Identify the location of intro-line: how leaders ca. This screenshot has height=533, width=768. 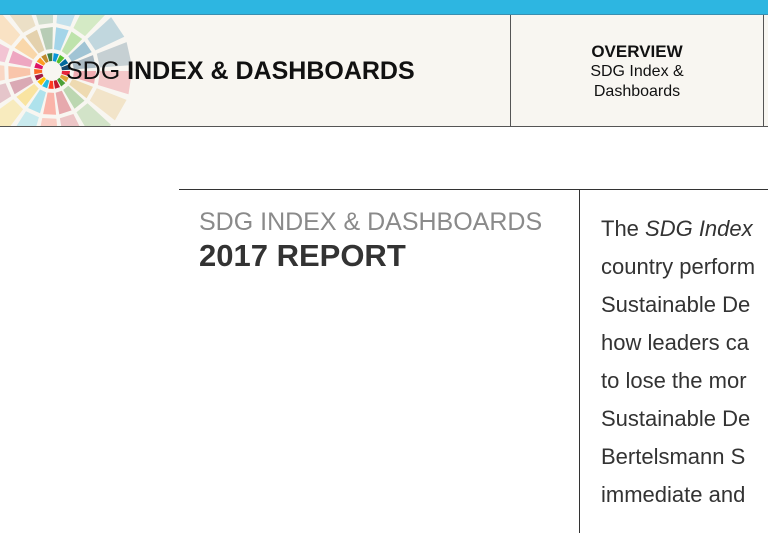
(675, 342).